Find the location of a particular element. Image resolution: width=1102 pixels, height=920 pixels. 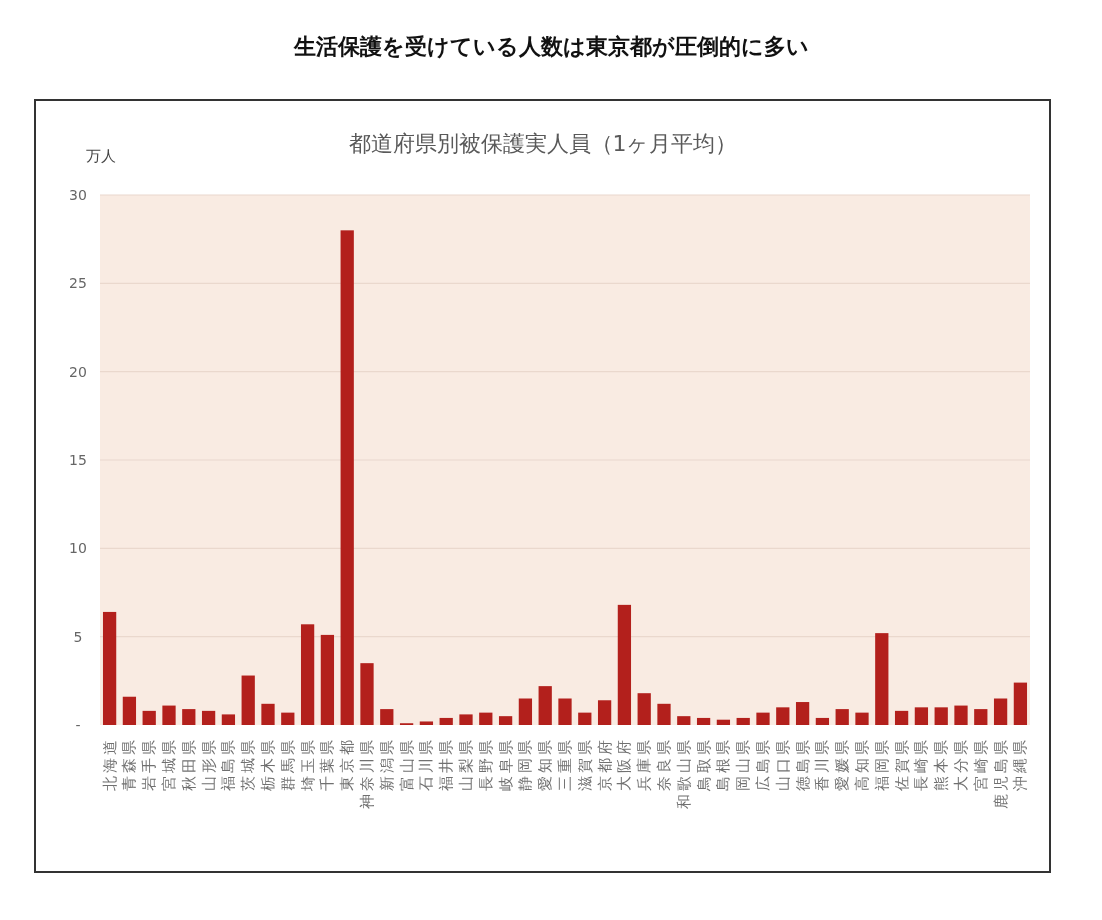

y-tick-label: 20 is located at coordinates (78, 371).